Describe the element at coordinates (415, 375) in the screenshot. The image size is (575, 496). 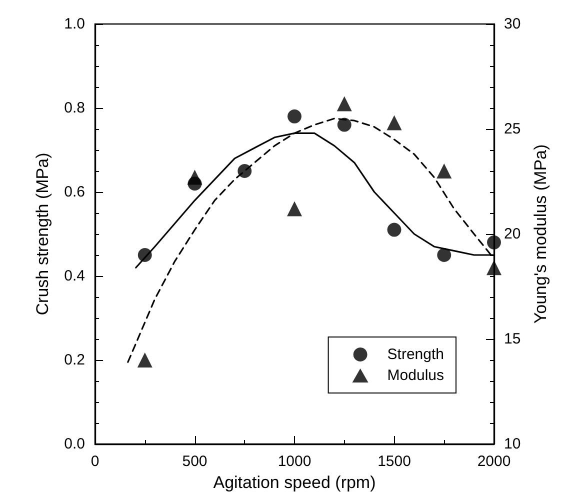
I see `legend-label: Modulus` at that location.